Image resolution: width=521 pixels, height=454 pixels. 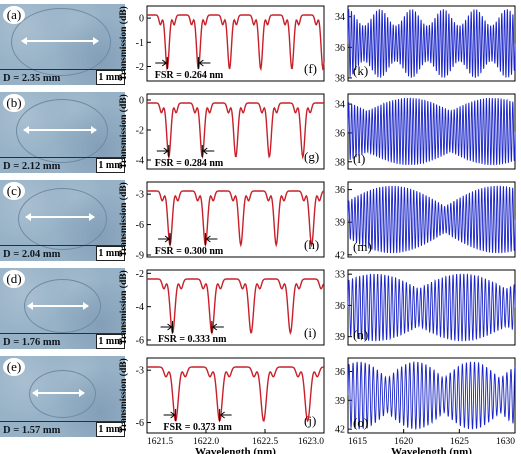 What do you see at coordinates (160, 442) in the screenshot?
I see `x-tick-label: 1621.5` at bounding box center [160, 442].